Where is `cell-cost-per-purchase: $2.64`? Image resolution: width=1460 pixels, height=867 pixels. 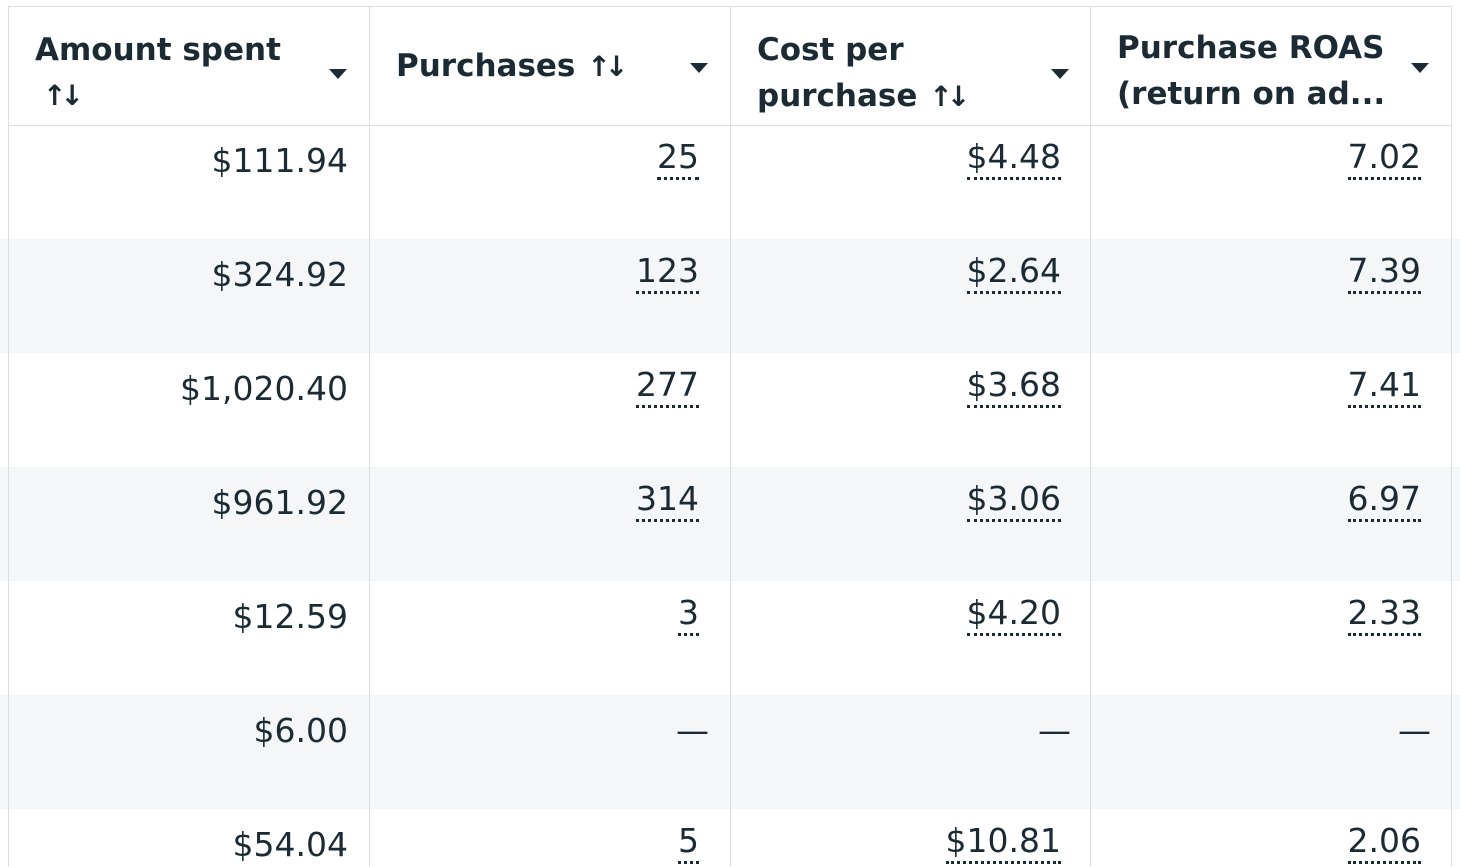 cell-cost-per-purchase: $2.64 is located at coordinates (910, 296).